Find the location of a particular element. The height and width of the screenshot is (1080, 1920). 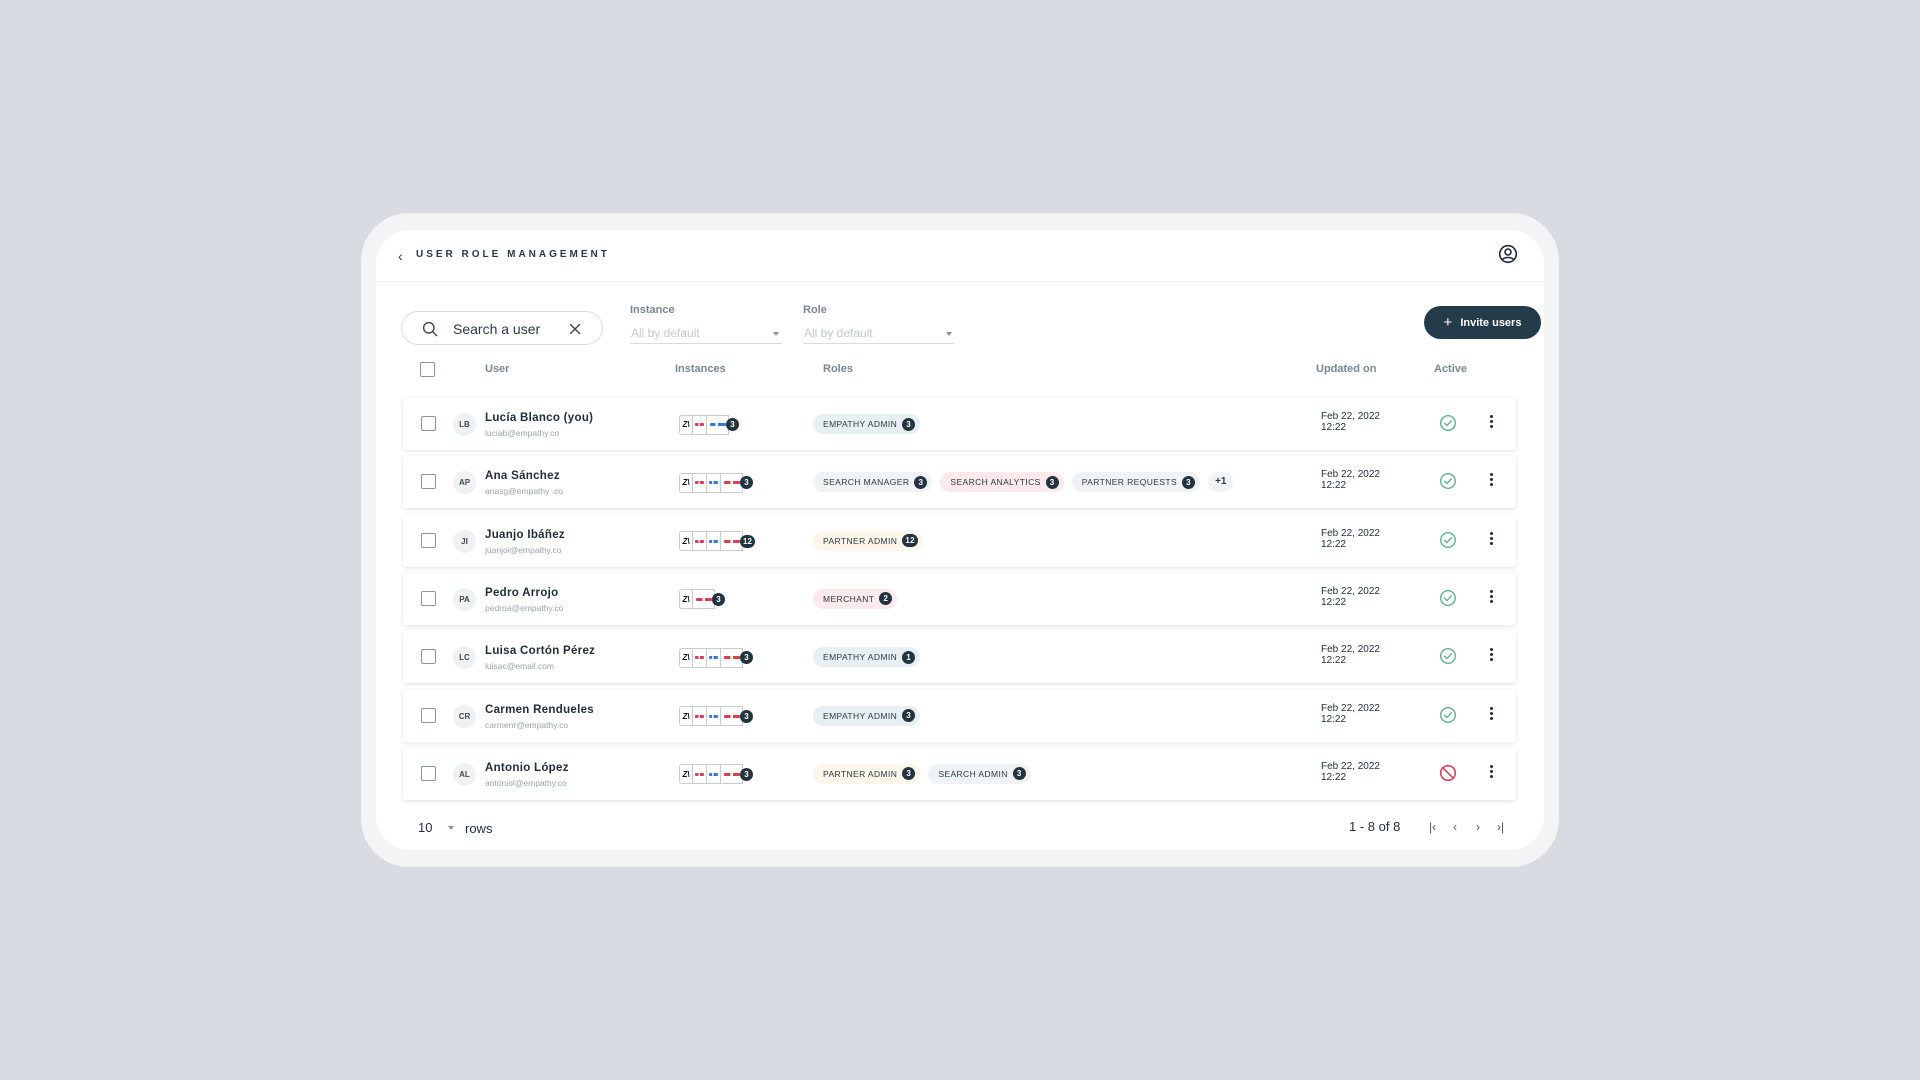

invite-users-button: + Invite users is located at coordinates (1482, 322).